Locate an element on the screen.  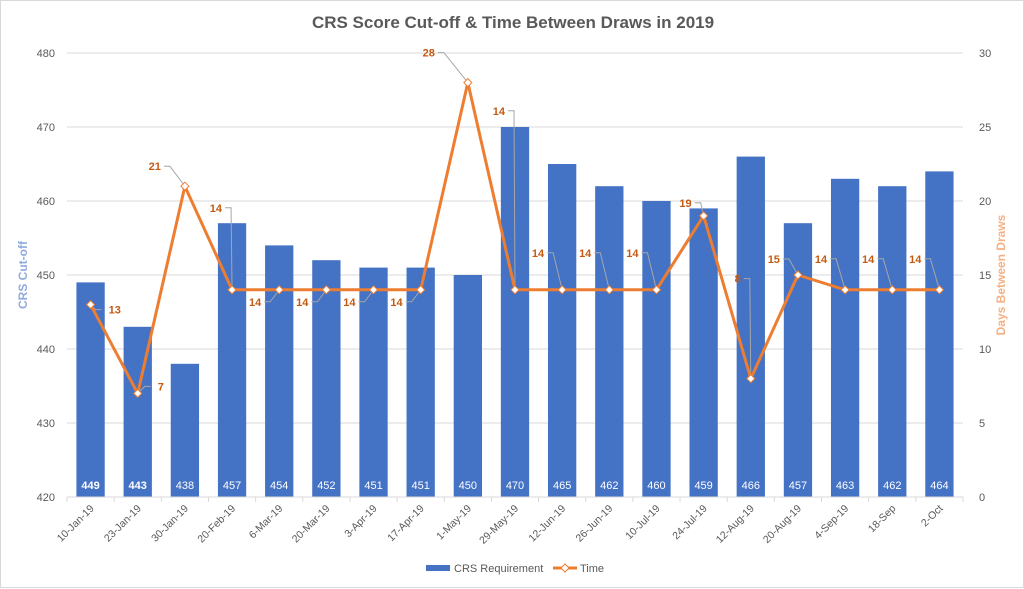
x-tick-label: 2-Oct is located at coordinates (932, 516).